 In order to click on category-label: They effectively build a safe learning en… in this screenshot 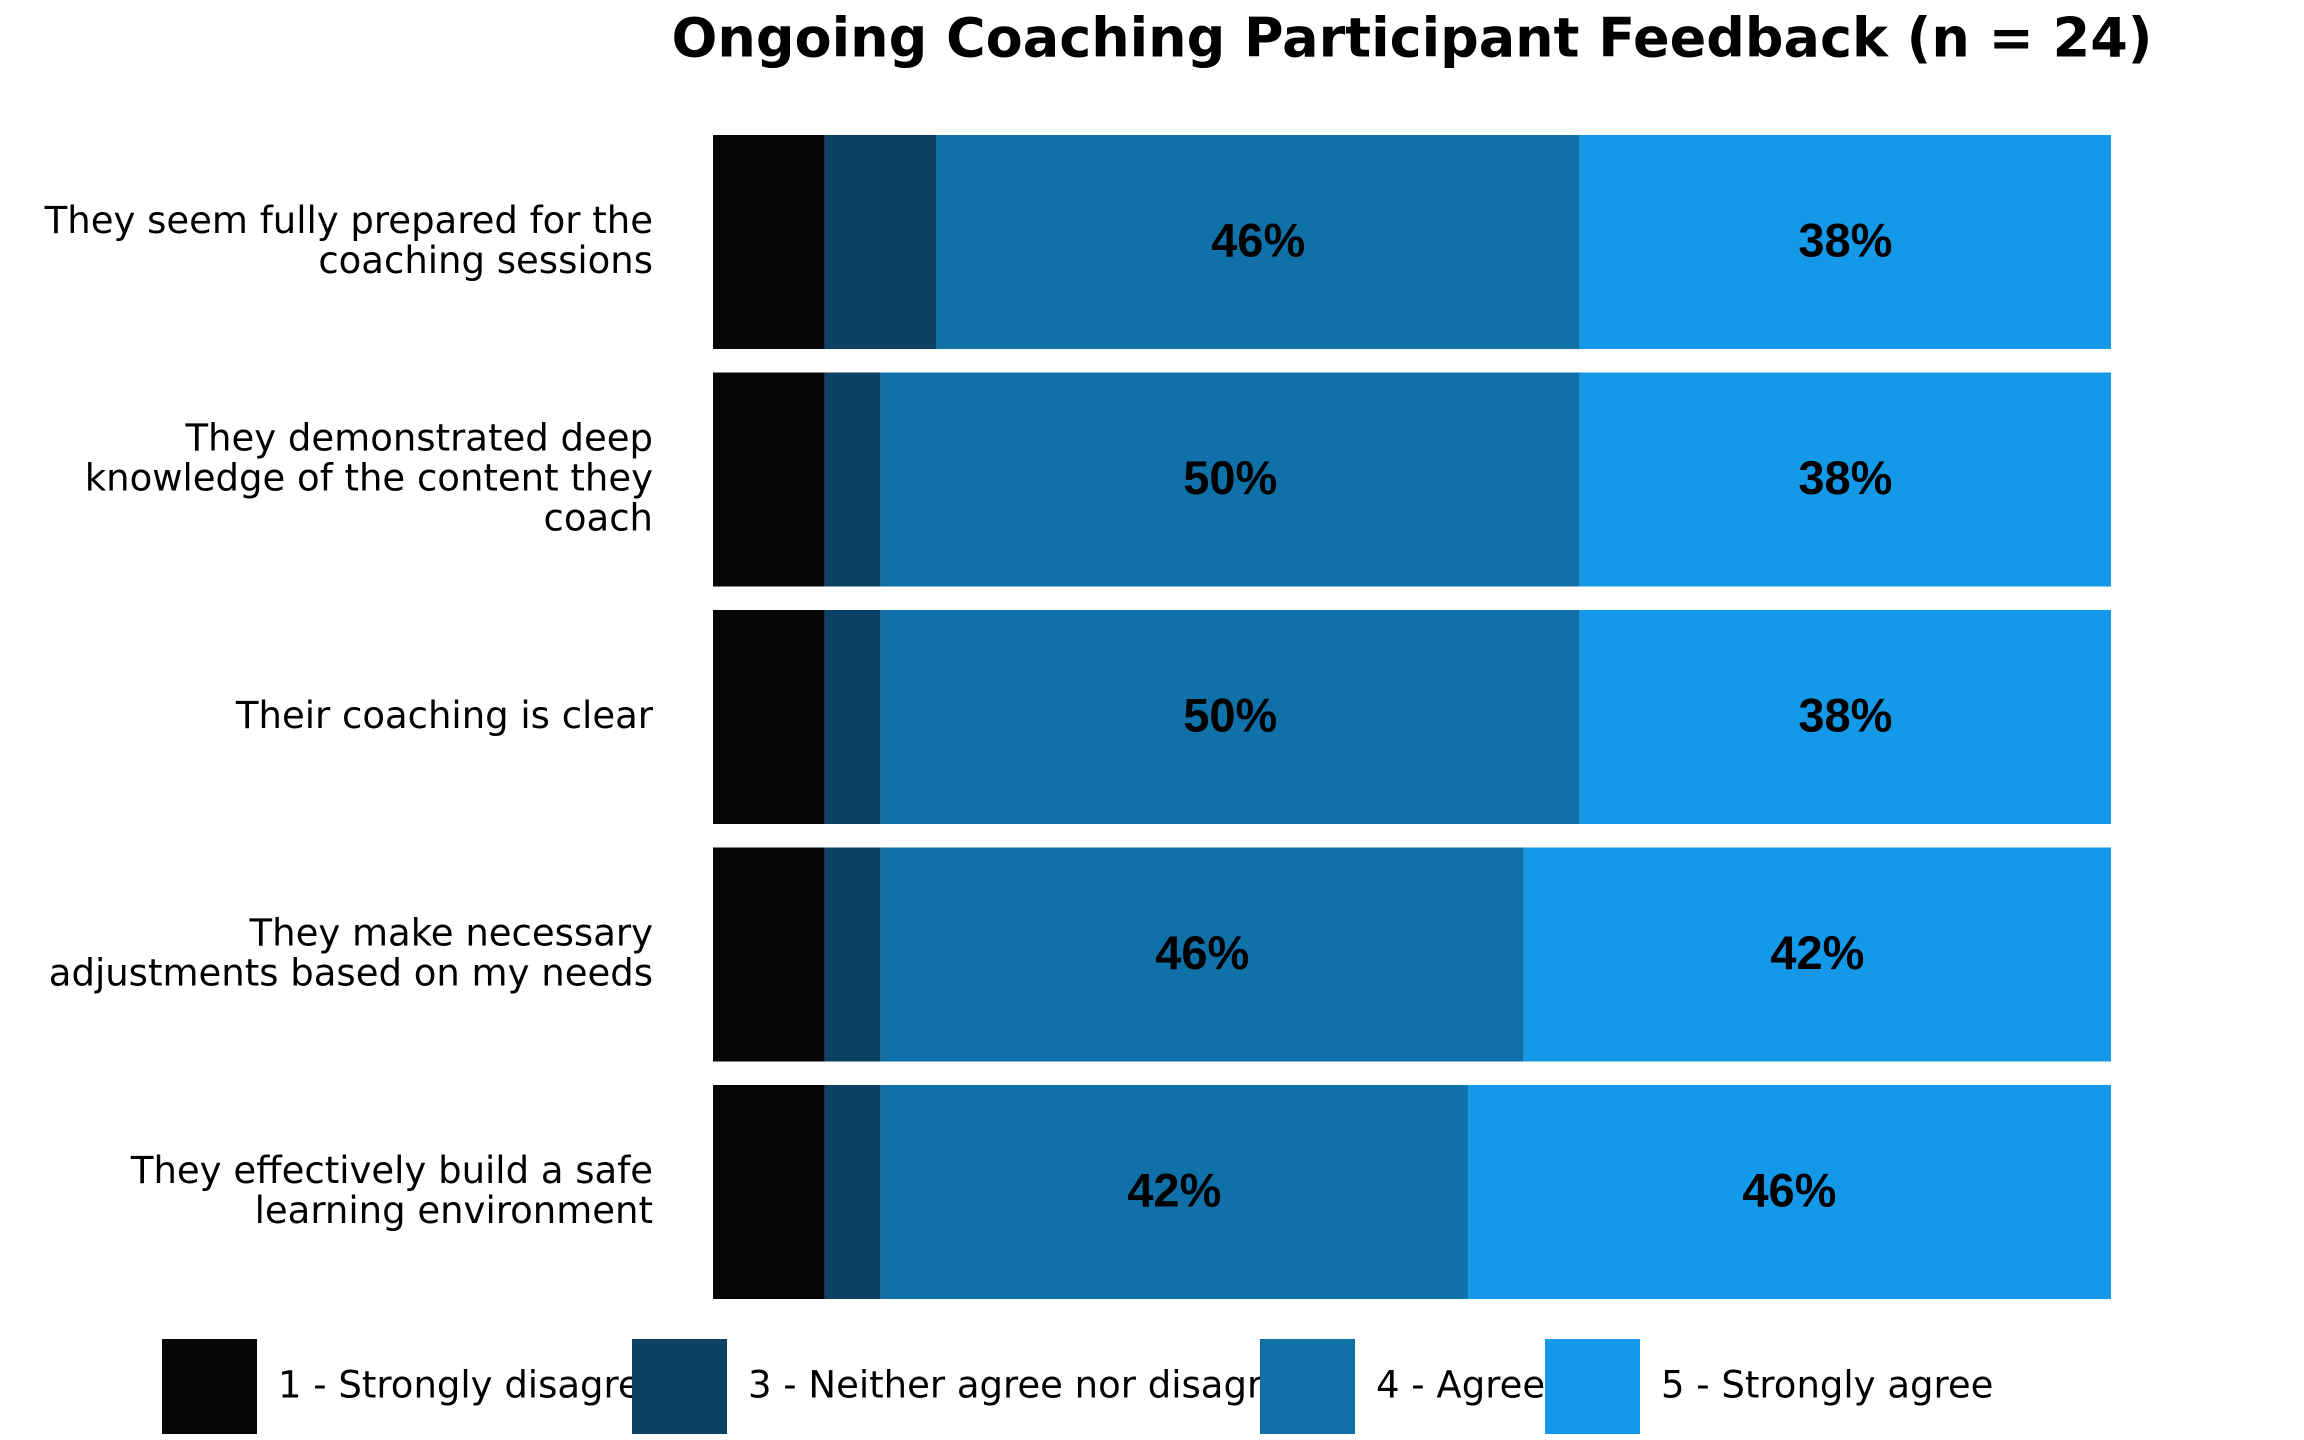, I will do `click(391, 1190)`.